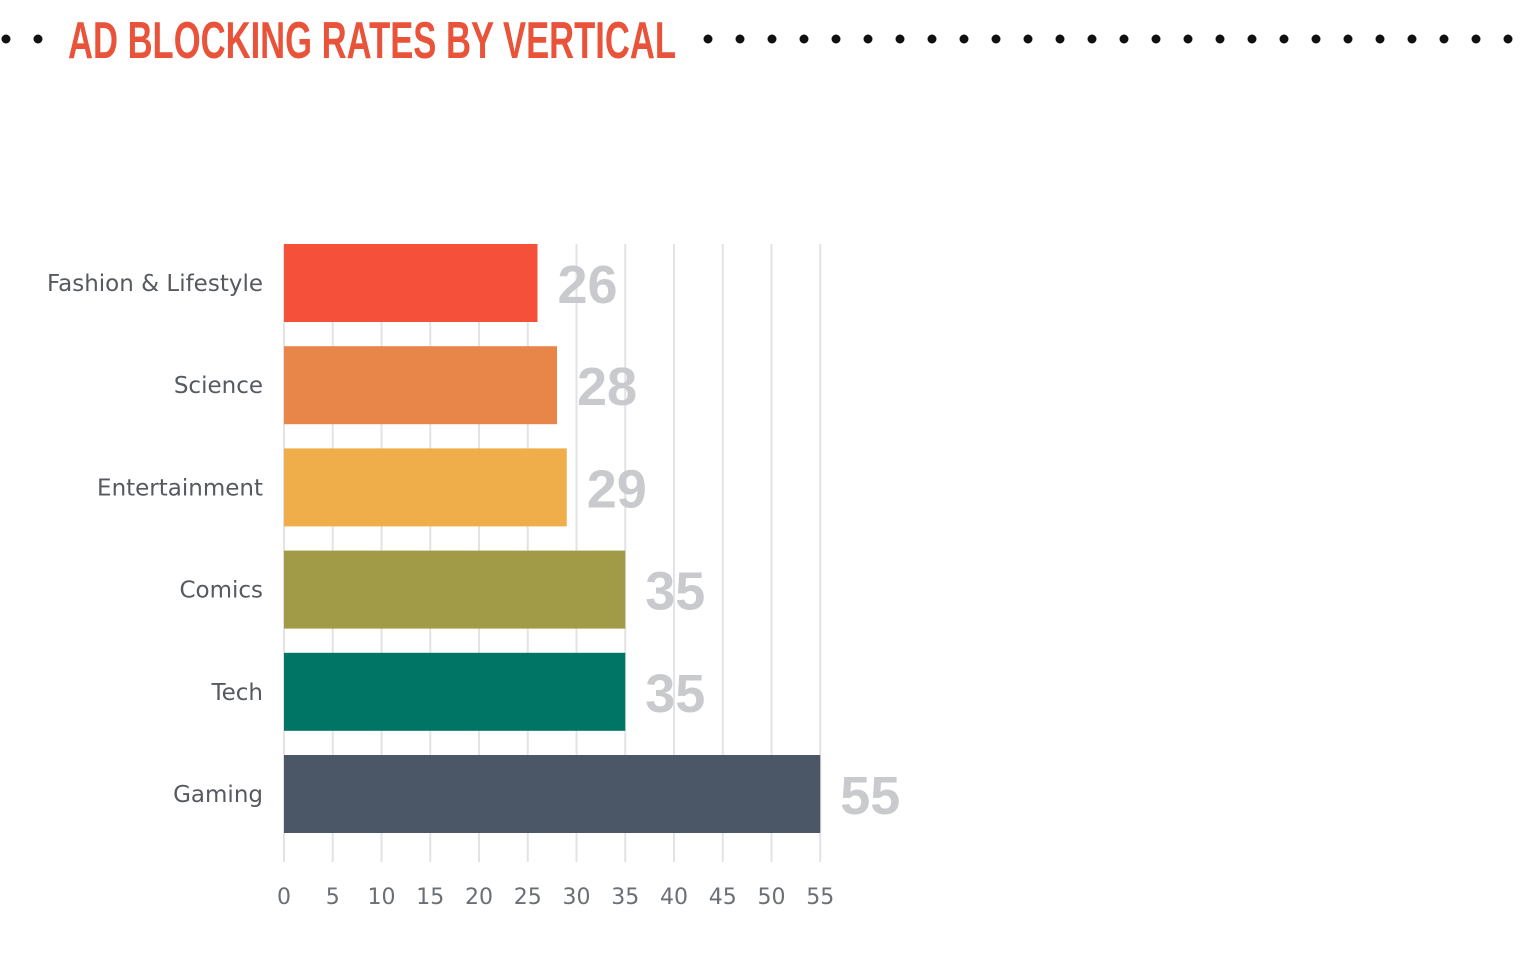  What do you see at coordinates (870, 796) in the screenshot?
I see `value-label: 55` at bounding box center [870, 796].